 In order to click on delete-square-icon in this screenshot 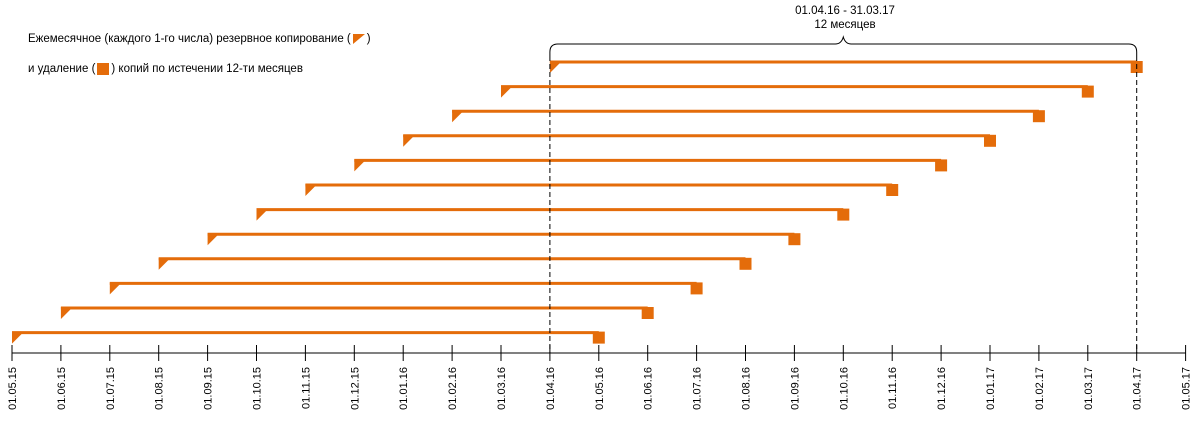, I will do `click(103, 69)`.